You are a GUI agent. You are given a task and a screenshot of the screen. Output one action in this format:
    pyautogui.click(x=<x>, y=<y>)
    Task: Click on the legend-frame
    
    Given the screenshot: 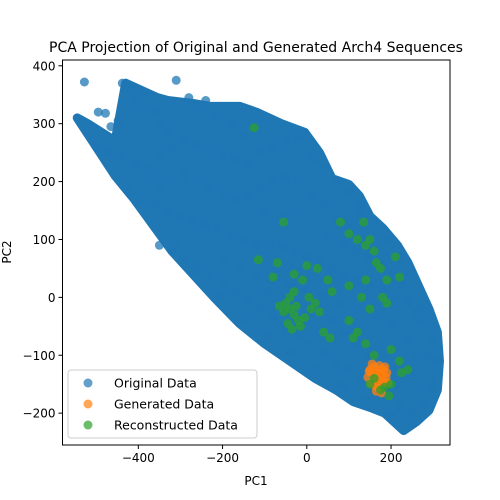 What is the action you would take?
    pyautogui.click(x=162, y=404)
    